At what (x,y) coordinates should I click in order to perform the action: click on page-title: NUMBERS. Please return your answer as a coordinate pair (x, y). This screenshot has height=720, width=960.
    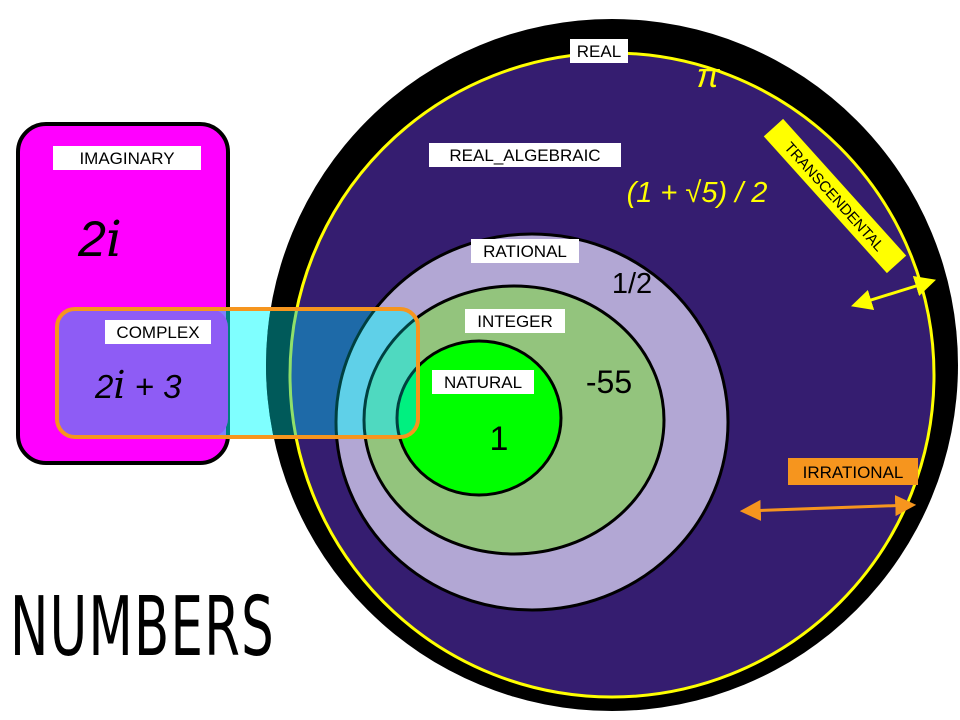
    Looking at the image, I should click on (142, 627).